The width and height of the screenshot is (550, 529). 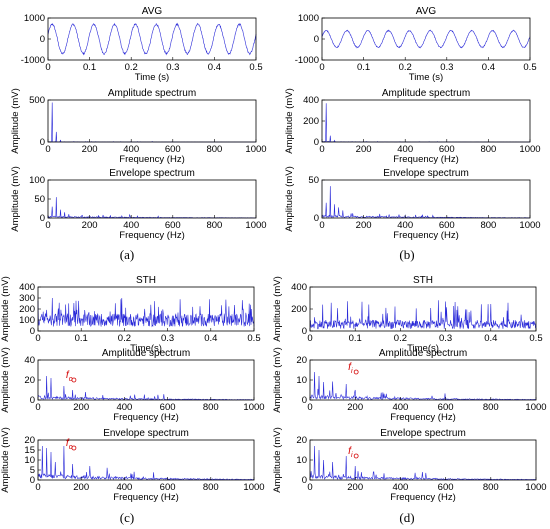 What do you see at coordinates (152, 208) in the screenshot?
I see `chart-a-2-series-line` at bounding box center [152, 208].